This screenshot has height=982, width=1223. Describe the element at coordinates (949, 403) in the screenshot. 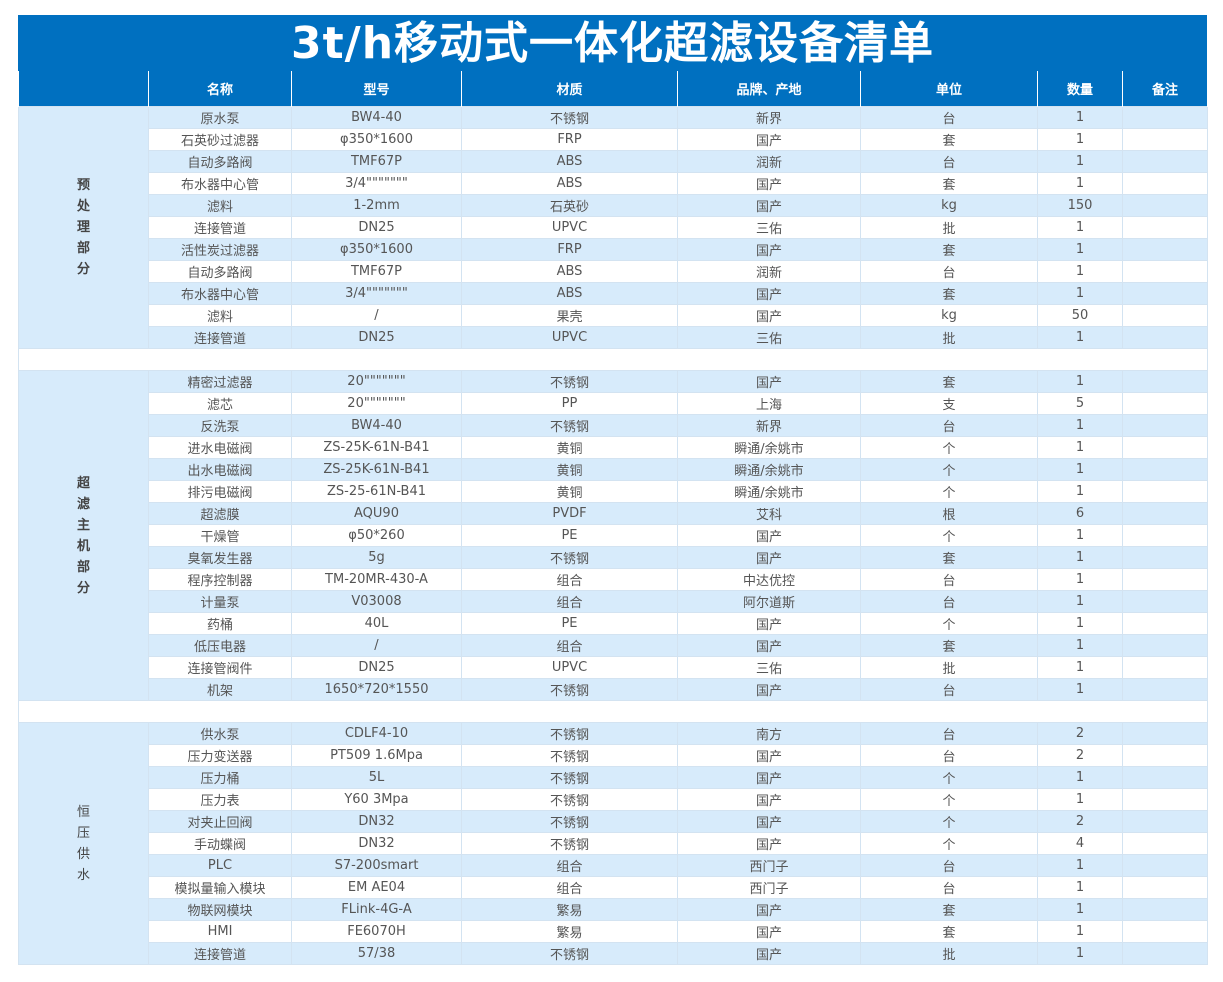

I see `cell-unit: 支` at that location.